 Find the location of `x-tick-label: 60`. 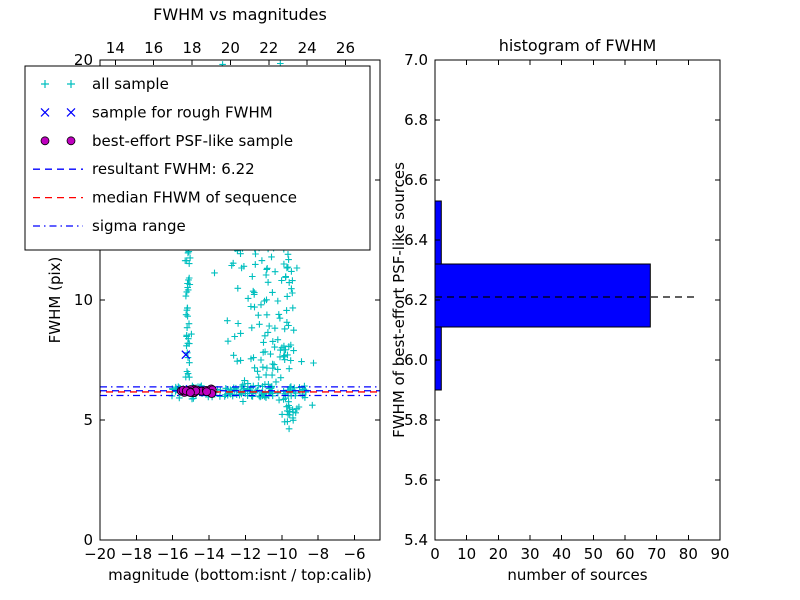

x-tick-label: 60 is located at coordinates (624, 554).